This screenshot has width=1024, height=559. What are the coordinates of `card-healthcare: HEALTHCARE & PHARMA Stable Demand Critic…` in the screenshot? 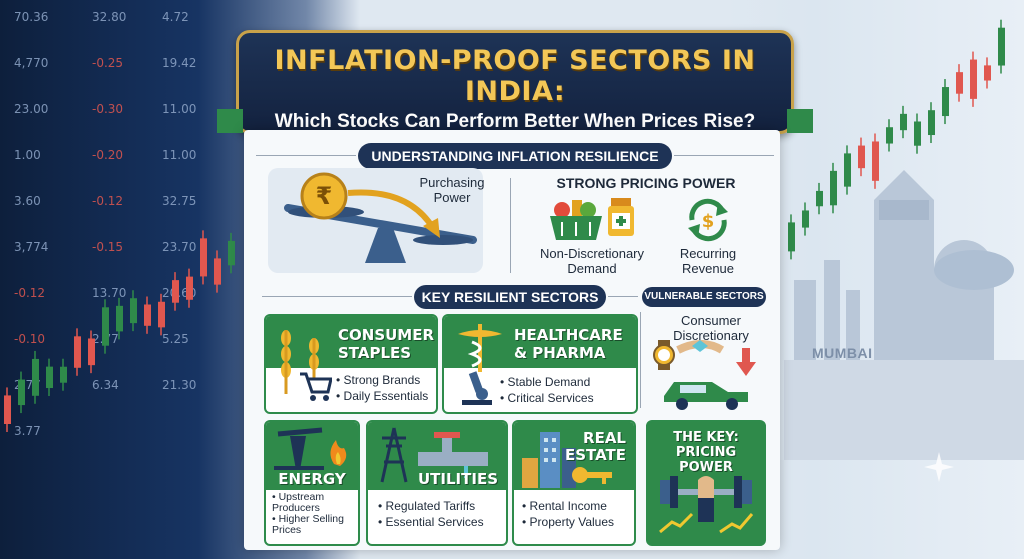 It's located at (540, 364).